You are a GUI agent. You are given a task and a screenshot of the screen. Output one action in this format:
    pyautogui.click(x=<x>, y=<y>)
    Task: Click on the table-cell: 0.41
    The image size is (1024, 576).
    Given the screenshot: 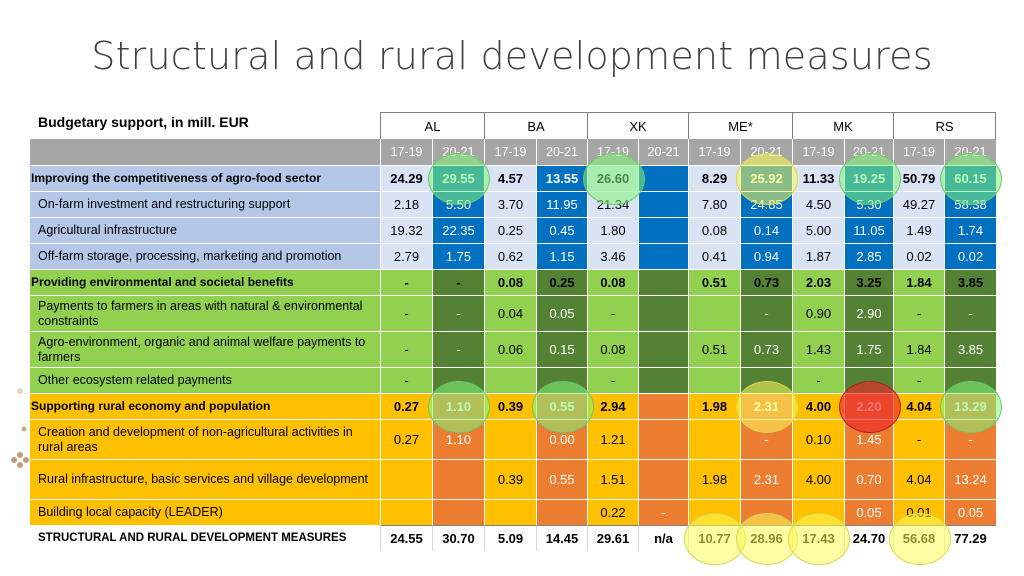 What is the action you would take?
    pyautogui.click(x=714, y=256)
    